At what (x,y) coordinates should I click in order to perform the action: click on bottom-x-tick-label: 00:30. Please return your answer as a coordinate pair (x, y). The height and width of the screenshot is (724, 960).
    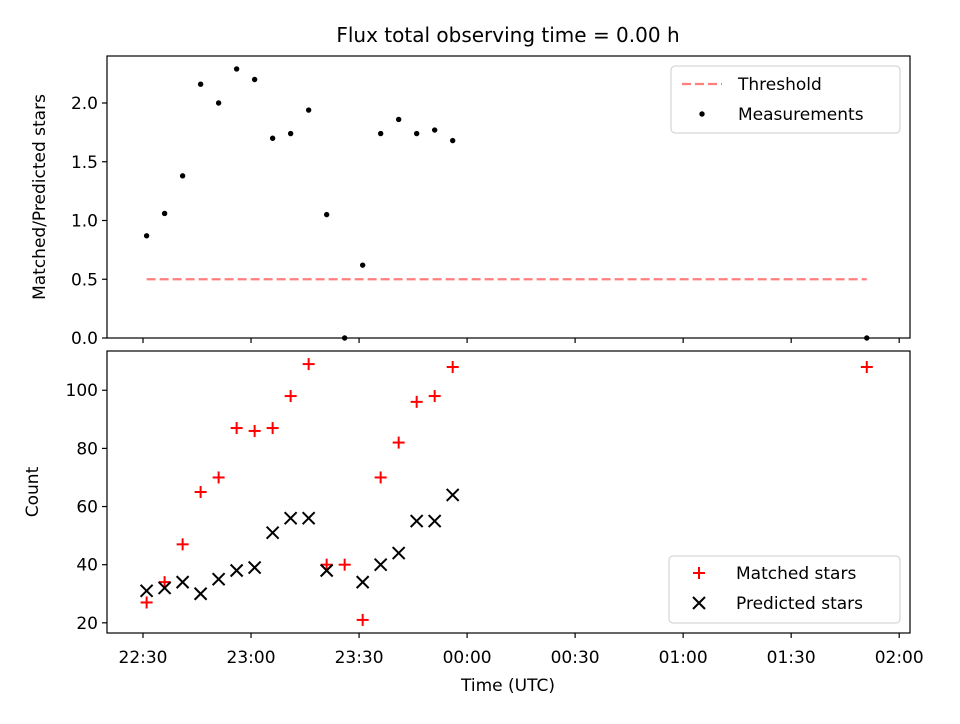
    Looking at the image, I should click on (575, 658).